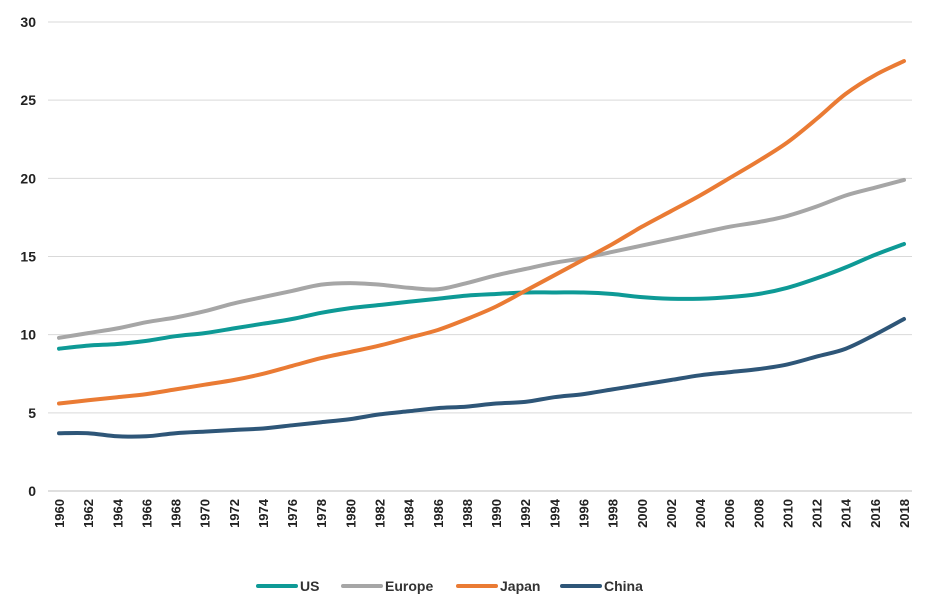 The height and width of the screenshot is (607, 939). I want to click on x-tick-label: 1978, so click(321, 513).